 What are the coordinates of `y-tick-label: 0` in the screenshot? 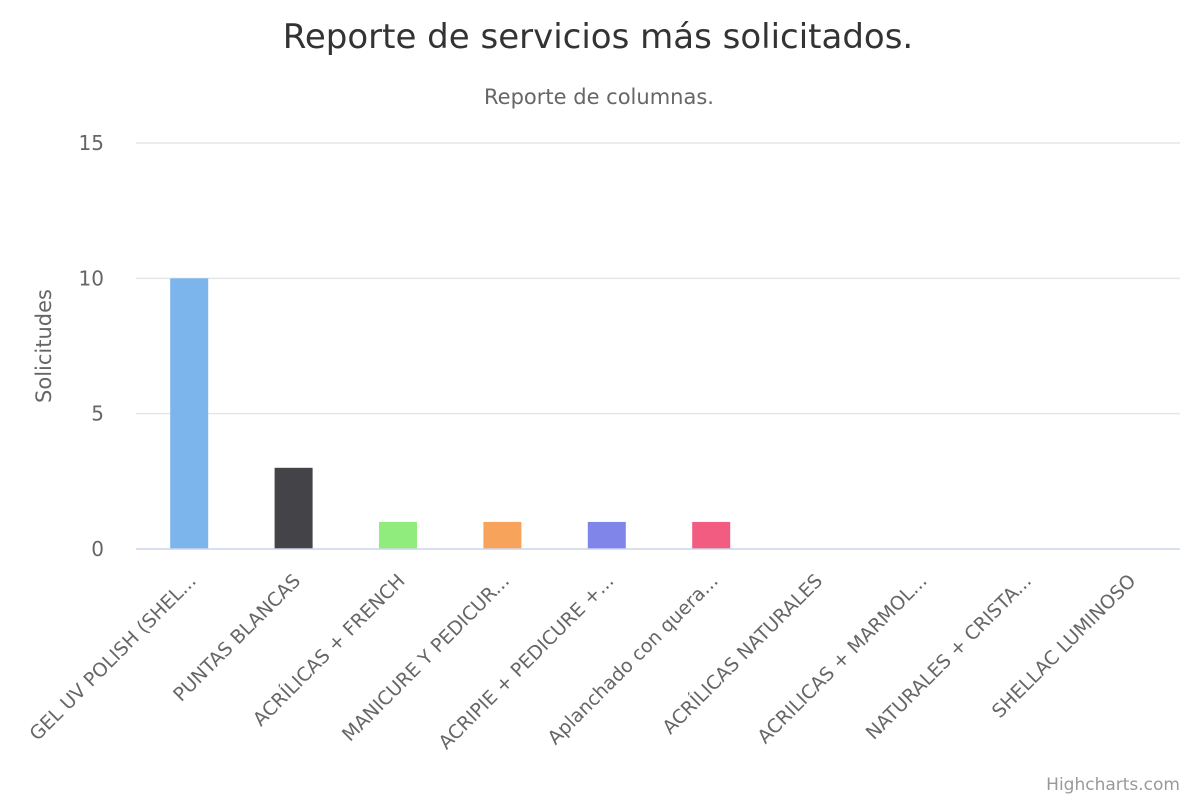 It's located at (97, 549).